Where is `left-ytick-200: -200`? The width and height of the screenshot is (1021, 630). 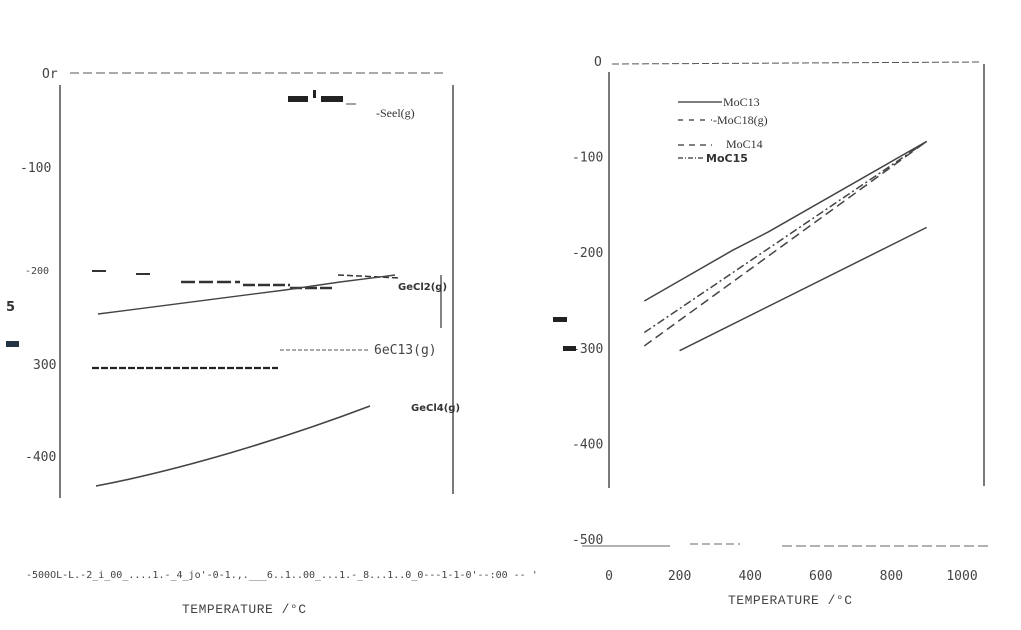 left-ytick-200: -200 is located at coordinates (37, 271).